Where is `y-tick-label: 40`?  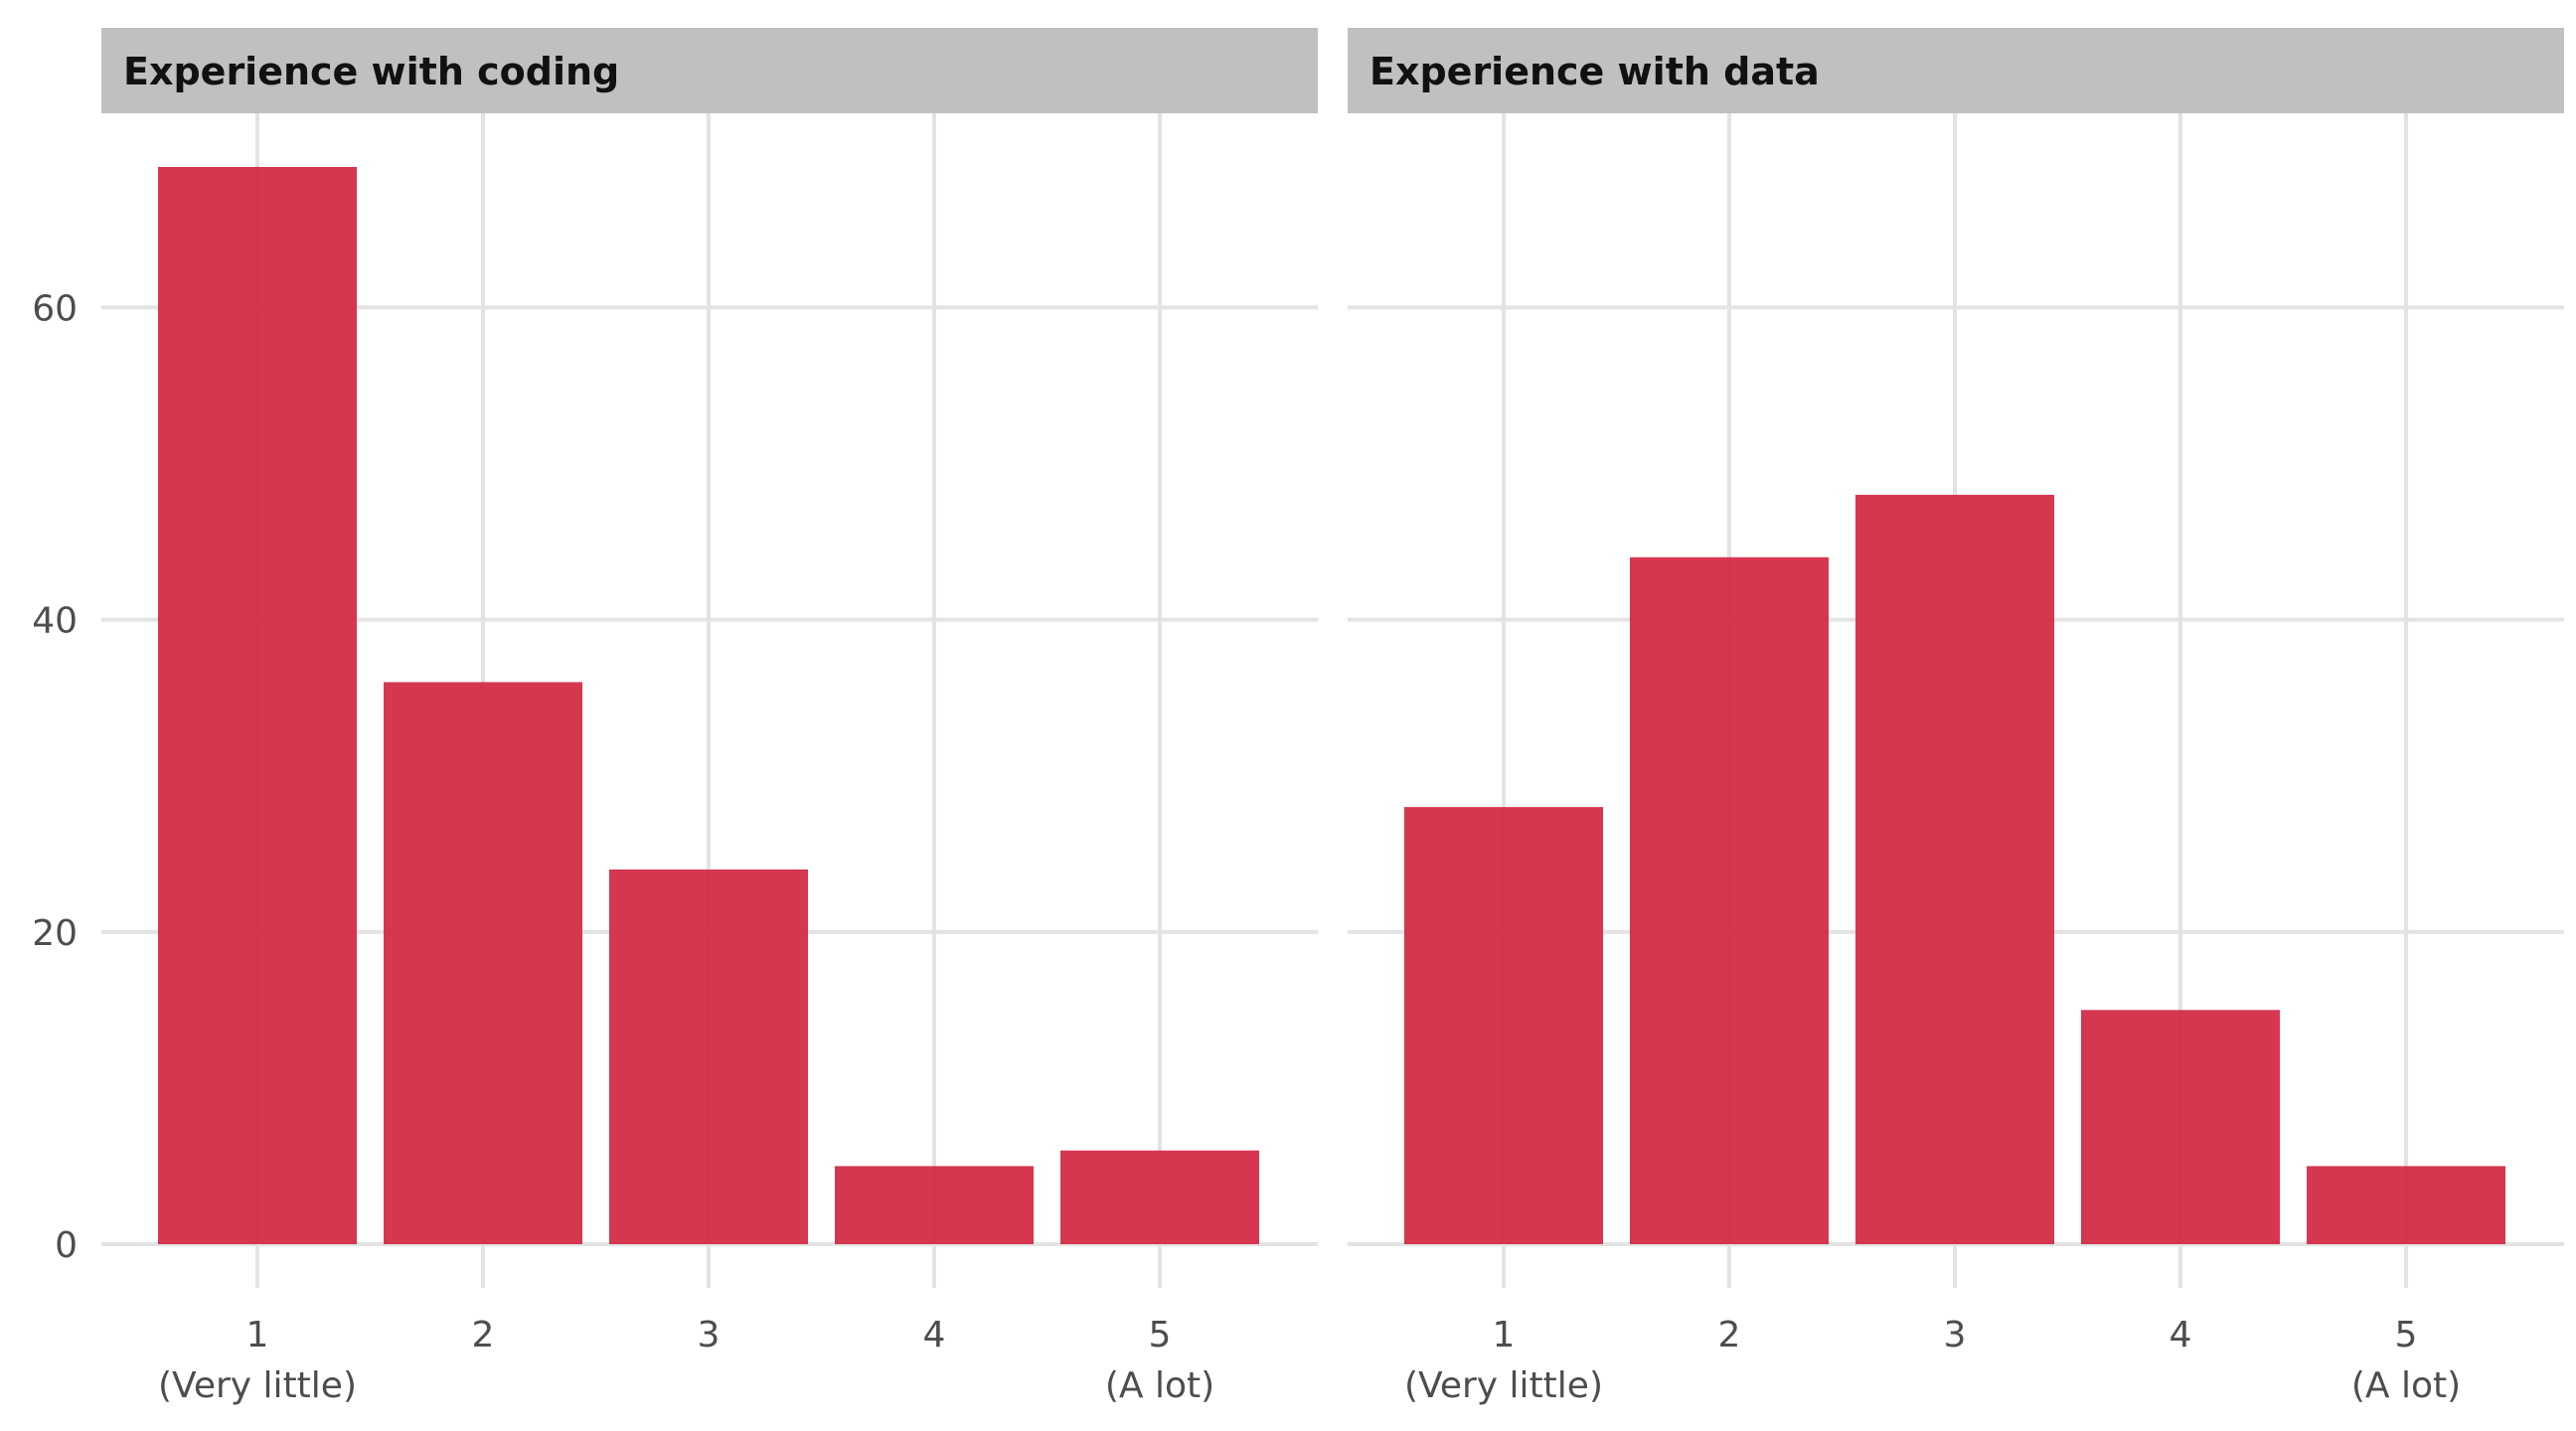 y-tick-label: 40 is located at coordinates (55, 621).